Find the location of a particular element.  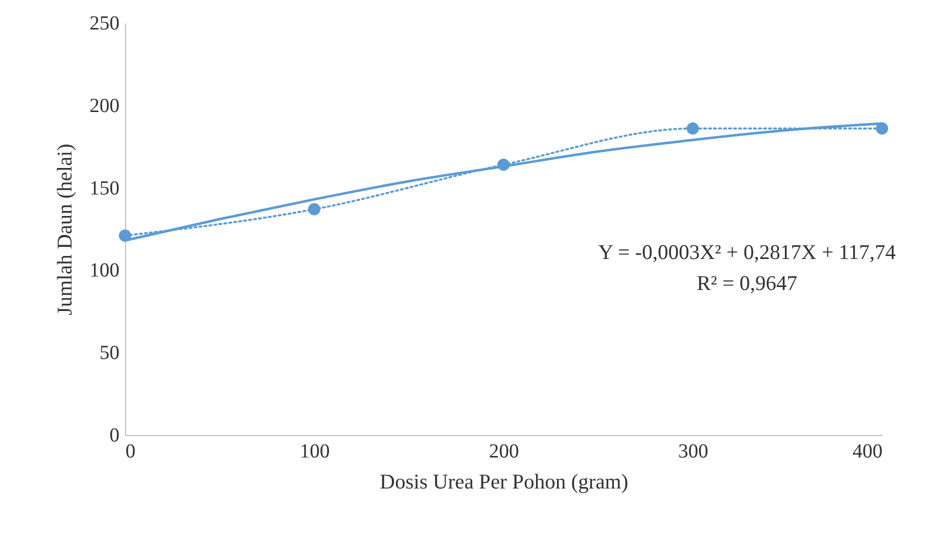

y-tick-label: 200 is located at coordinates (105, 105).